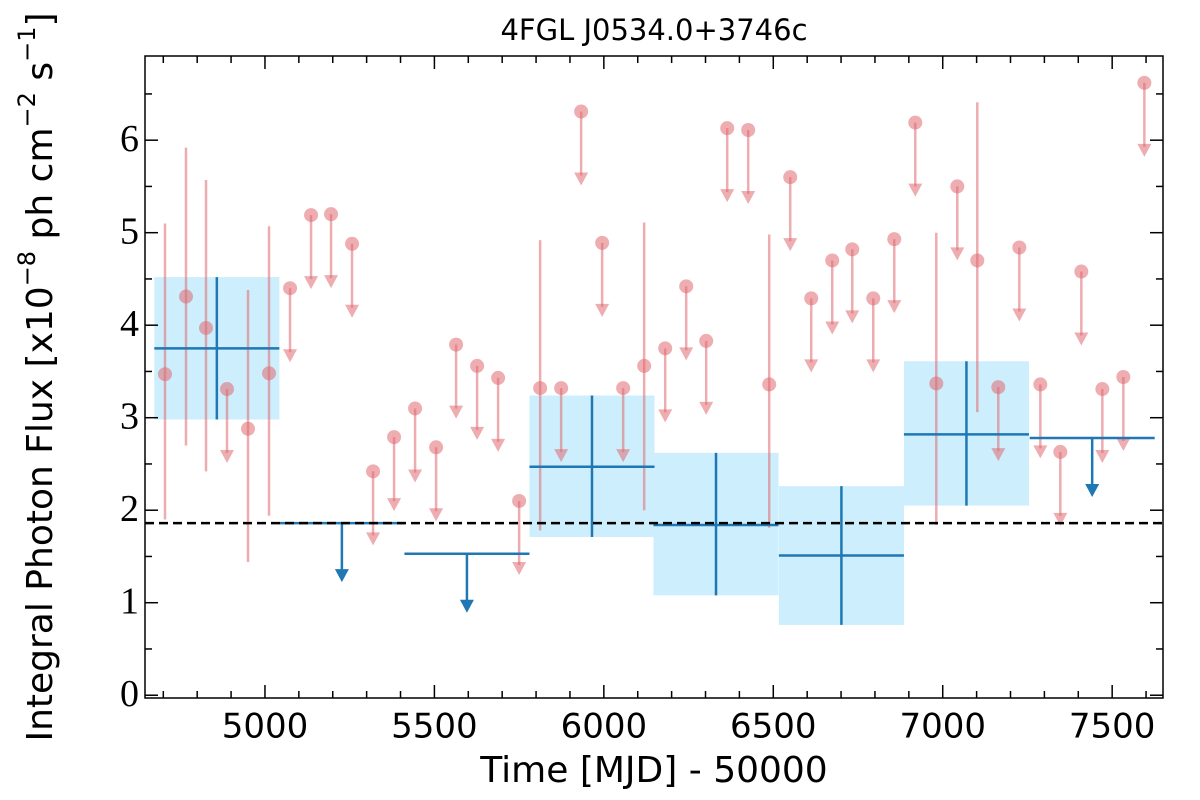  I want to click on y-axis-label-part: s, so click(40, 77).